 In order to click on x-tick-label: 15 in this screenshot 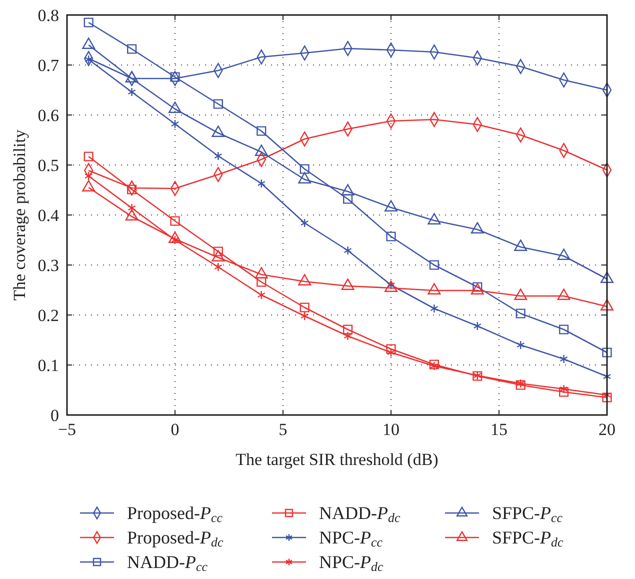, I will do `click(499, 429)`.